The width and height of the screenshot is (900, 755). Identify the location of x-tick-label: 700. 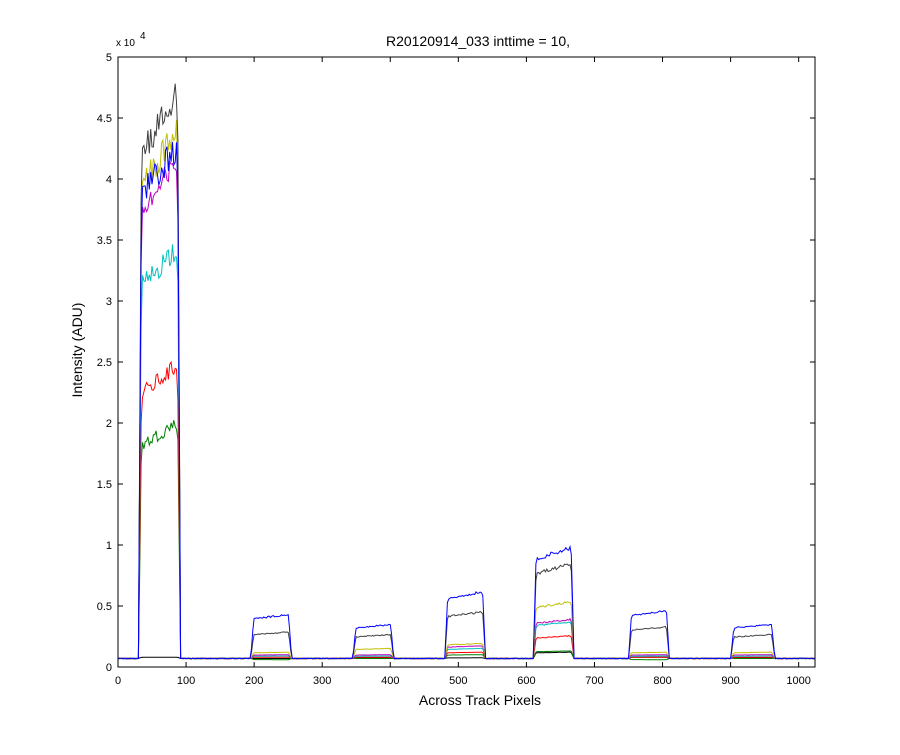
(594, 681).